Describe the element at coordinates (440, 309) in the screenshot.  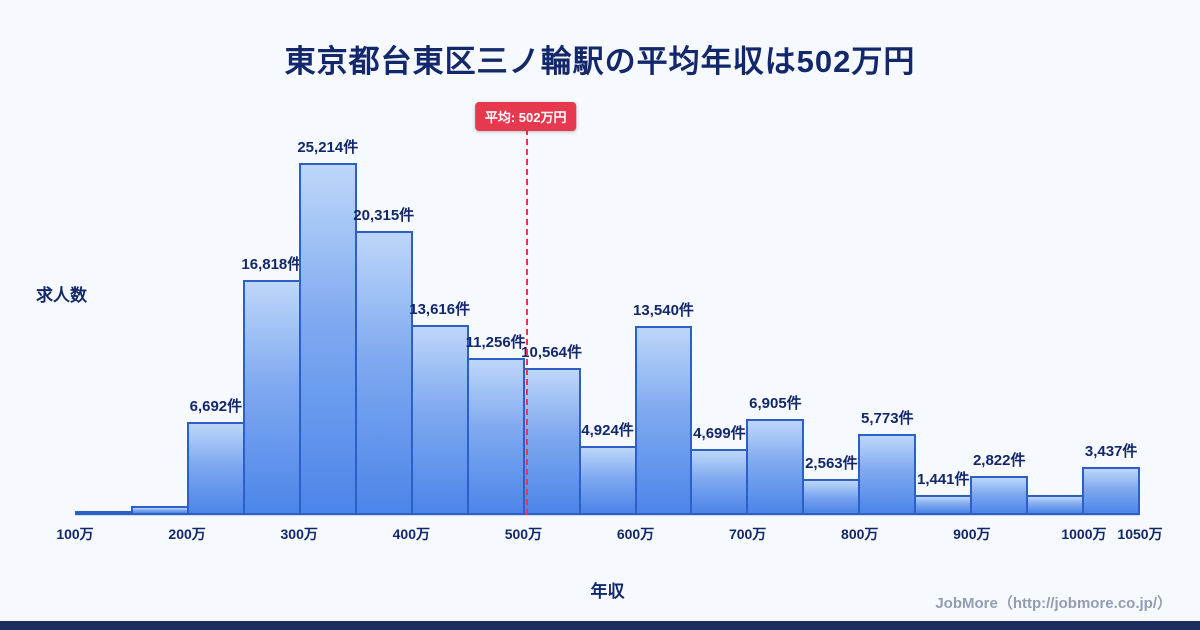
I see `bar-value-label: 13,616件` at that location.